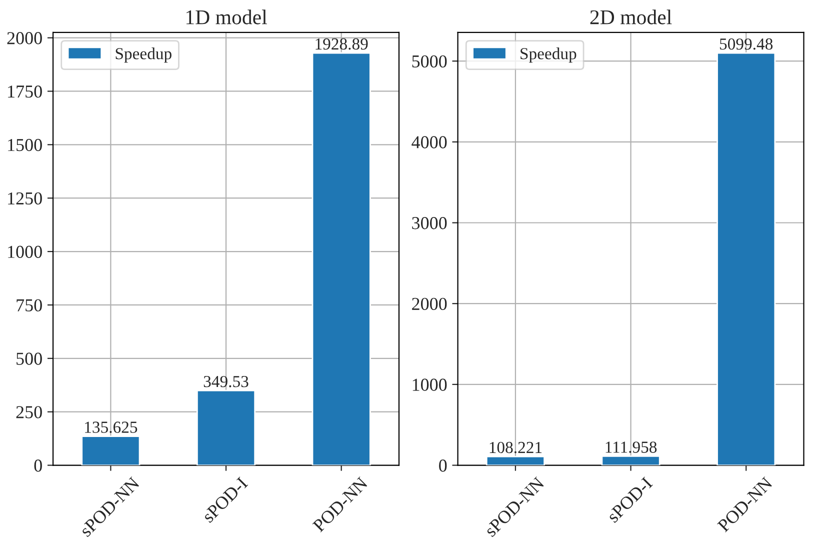  I want to click on data-label: 111.958, so click(631, 447).